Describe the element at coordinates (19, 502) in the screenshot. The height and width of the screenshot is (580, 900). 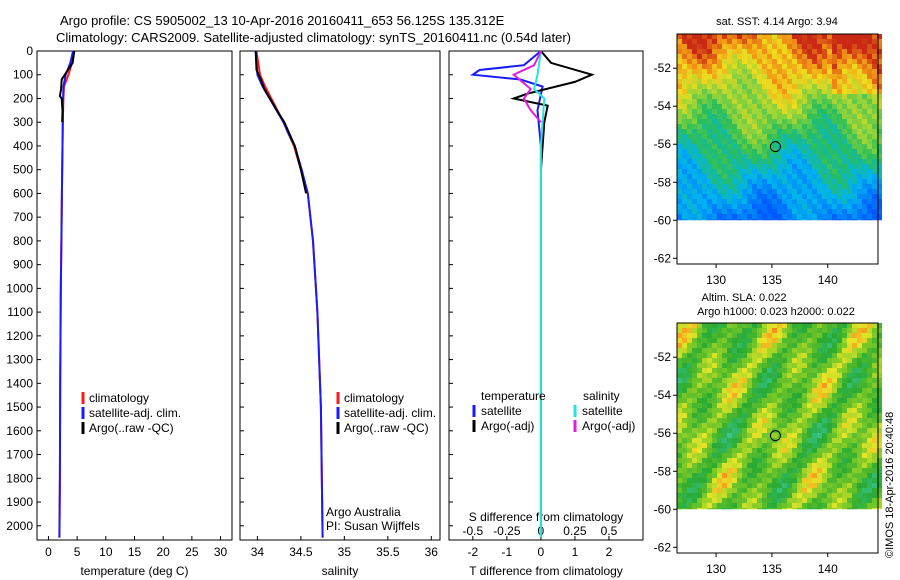
I see `depth-tick-label: 1900` at that location.